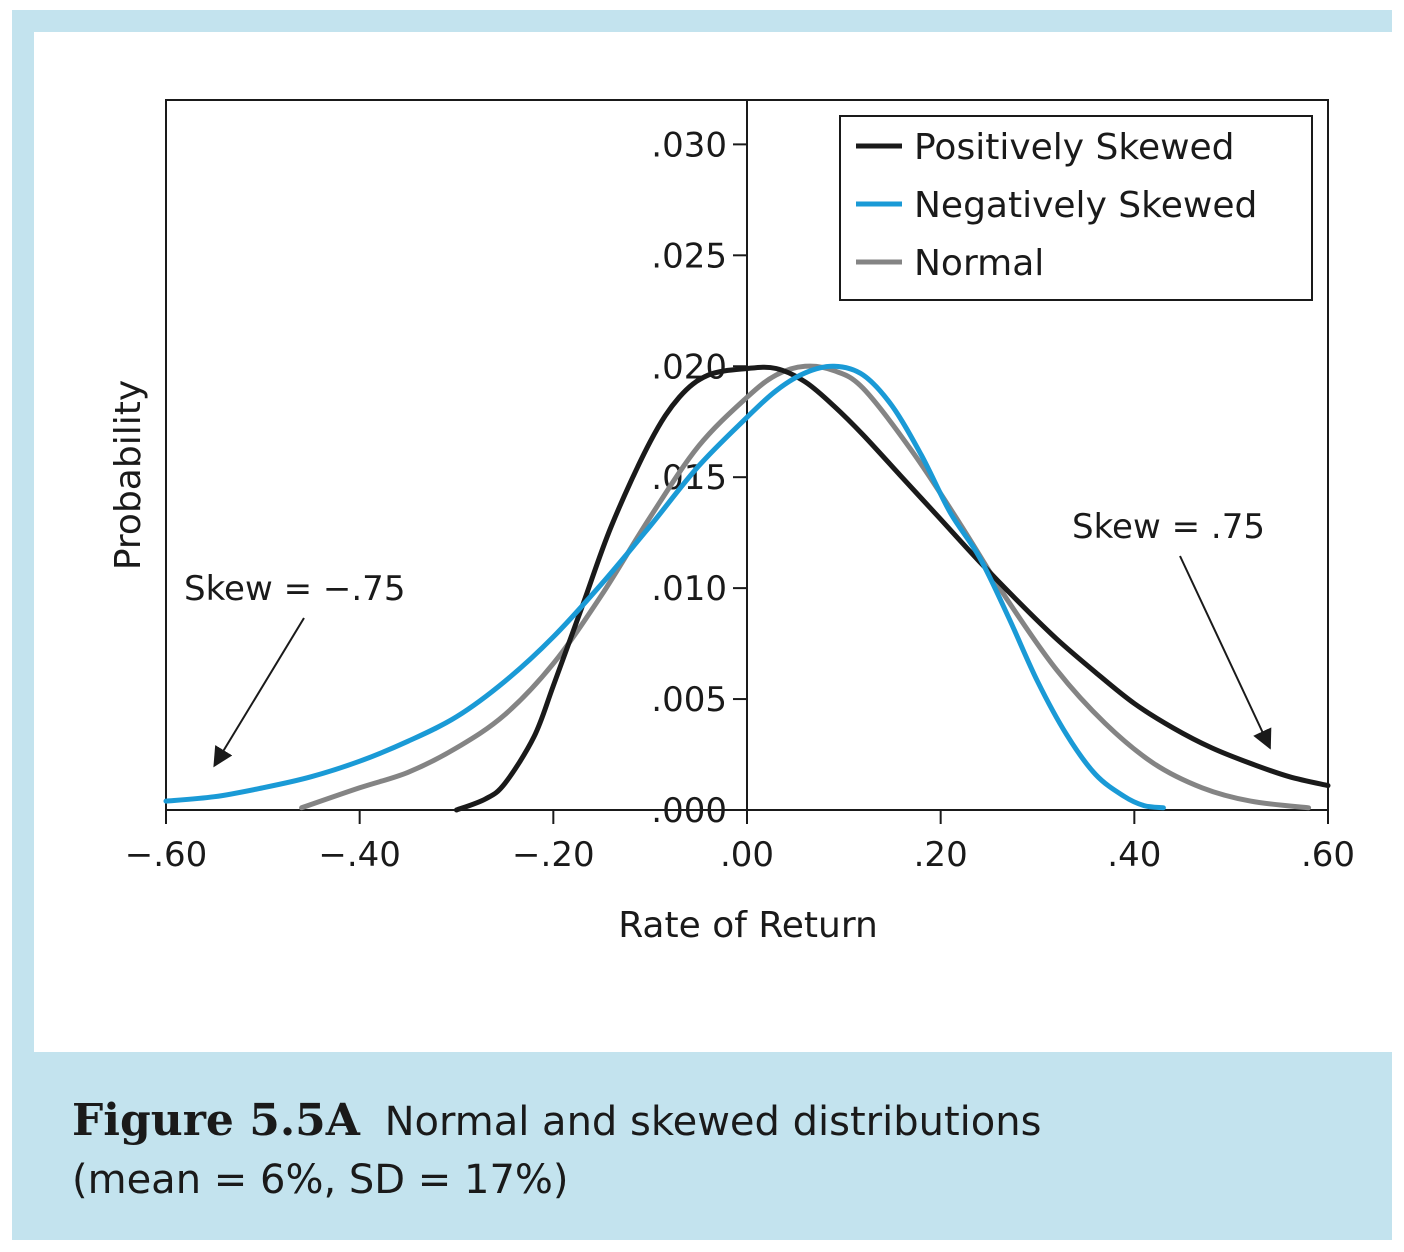 Image resolution: width=1404 pixels, height=1252 pixels. Describe the element at coordinates (1168, 527) in the screenshot. I see `annotation-text: Skew = .75` at that location.